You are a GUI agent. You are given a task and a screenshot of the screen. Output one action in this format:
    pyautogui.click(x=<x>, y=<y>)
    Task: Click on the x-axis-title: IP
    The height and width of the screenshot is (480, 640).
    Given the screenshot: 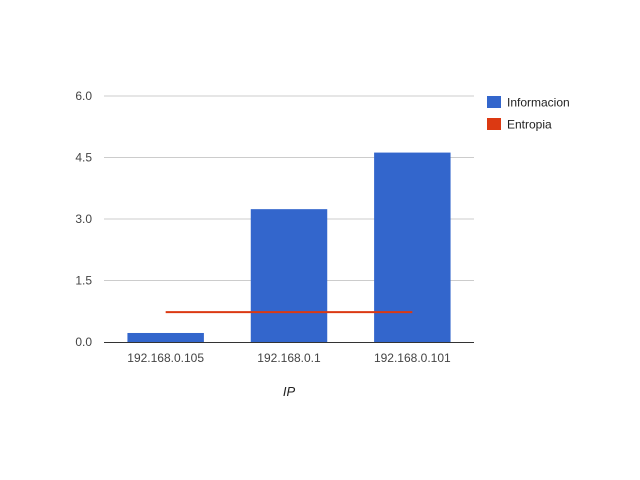 What is the action you would take?
    pyautogui.click(x=289, y=391)
    